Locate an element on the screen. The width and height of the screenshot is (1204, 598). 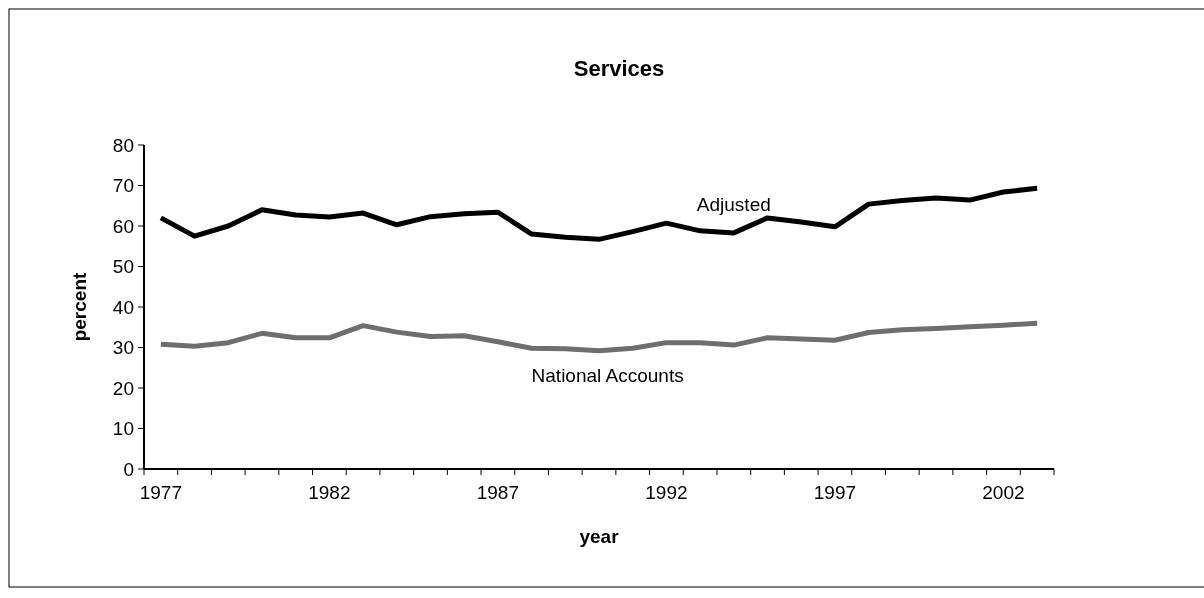
y-tick-label: 20 is located at coordinates (123, 388).